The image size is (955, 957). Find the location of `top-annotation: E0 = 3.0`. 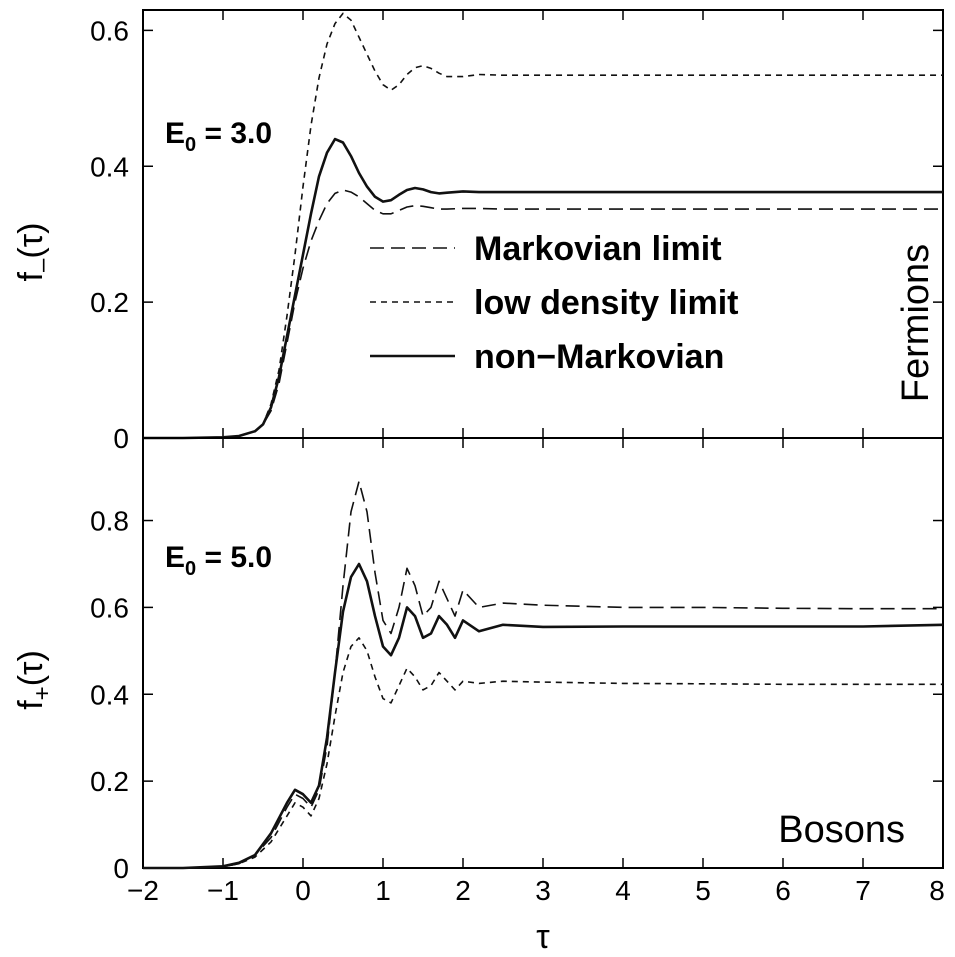

top-annotation: E0 = 3.0 is located at coordinates (218, 136).